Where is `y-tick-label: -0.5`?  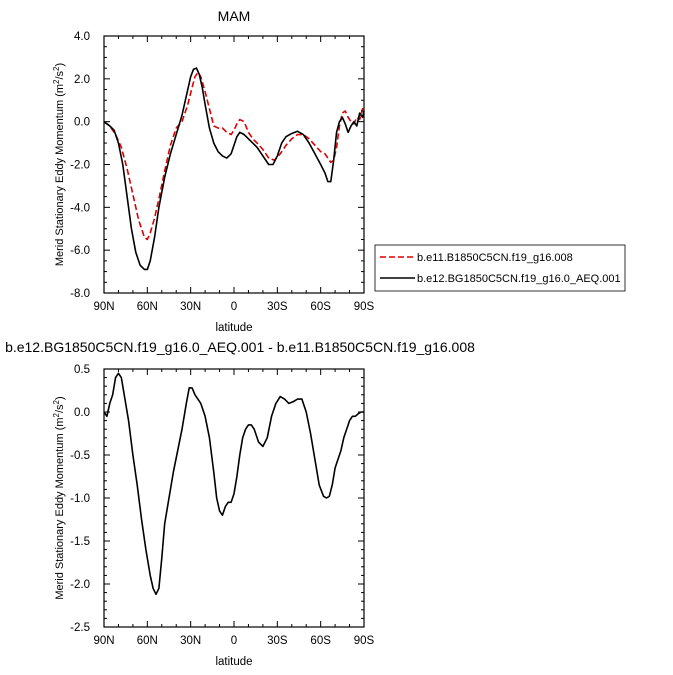
y-tick-label: -0.5 is located at coordinates (80, 456).